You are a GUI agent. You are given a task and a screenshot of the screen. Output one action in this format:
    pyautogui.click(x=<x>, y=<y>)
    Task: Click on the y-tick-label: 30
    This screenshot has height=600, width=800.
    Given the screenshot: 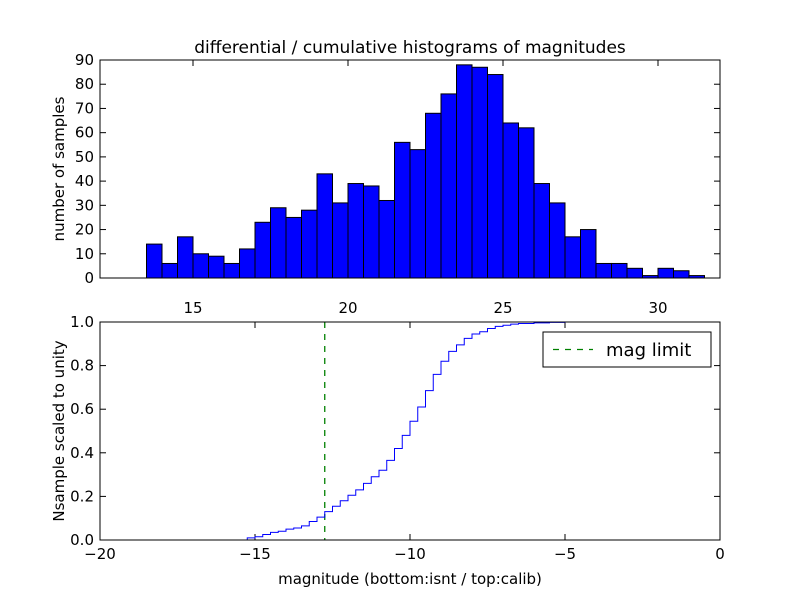 What is the action you would take?
    pyautogui.click(x=84, y=205)
    